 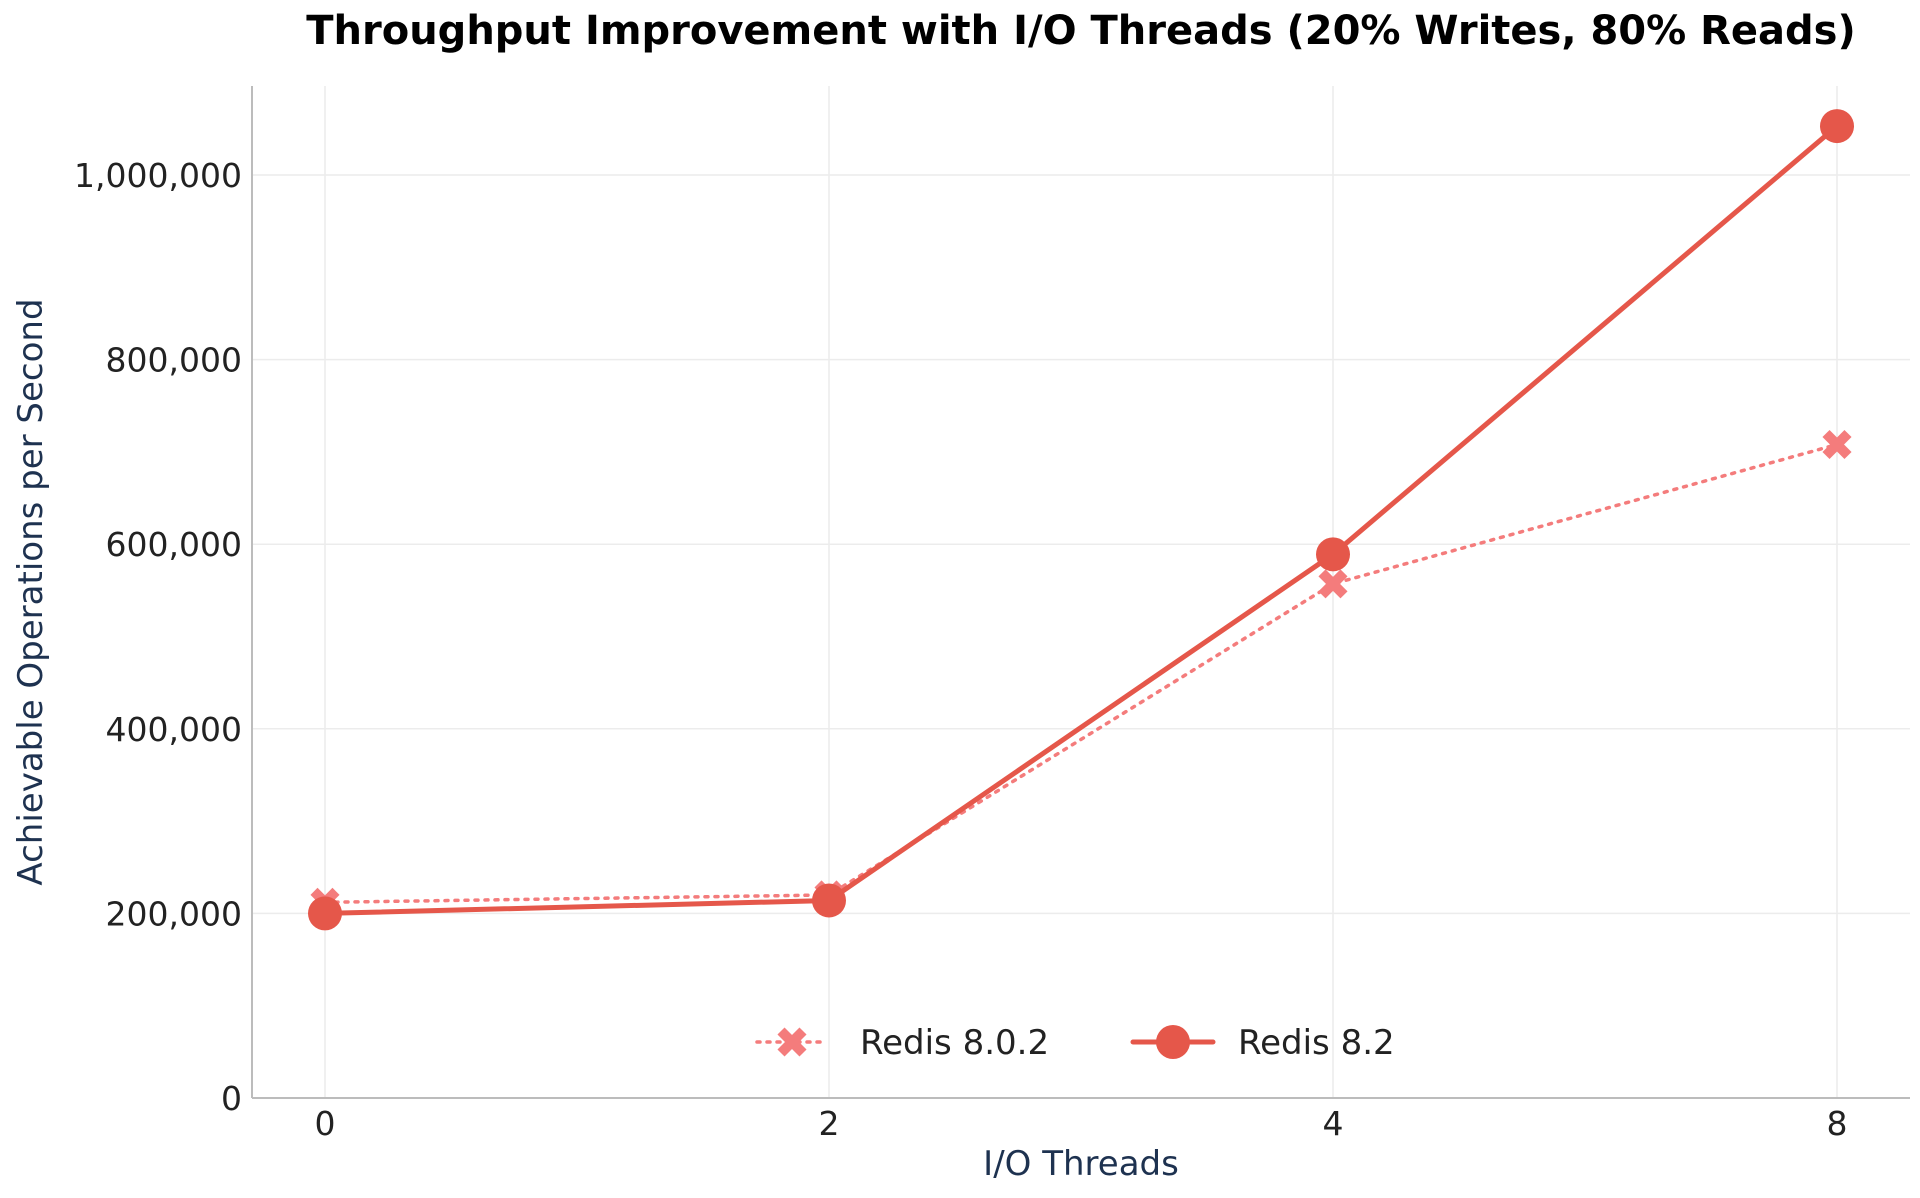 I want to click on legend-label: Redis 8.0.2, so click(x=954, y=1043).